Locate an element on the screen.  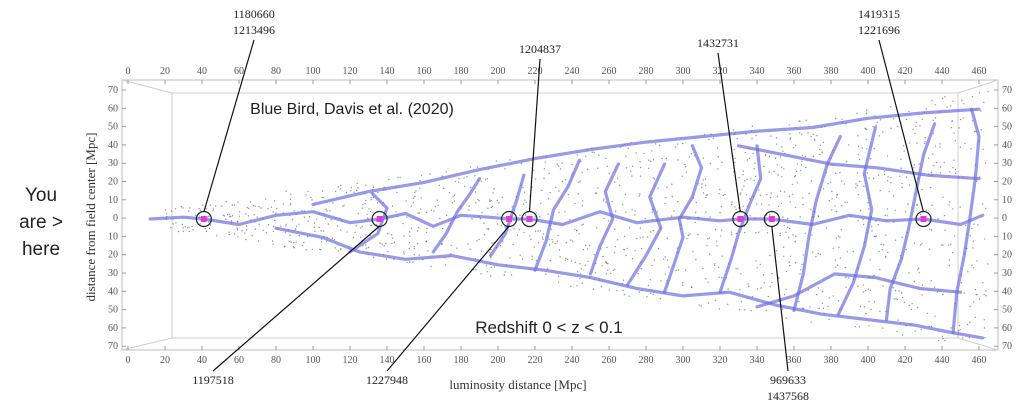
y-tick-label-left: 30 is located at coordinates (113, 273).